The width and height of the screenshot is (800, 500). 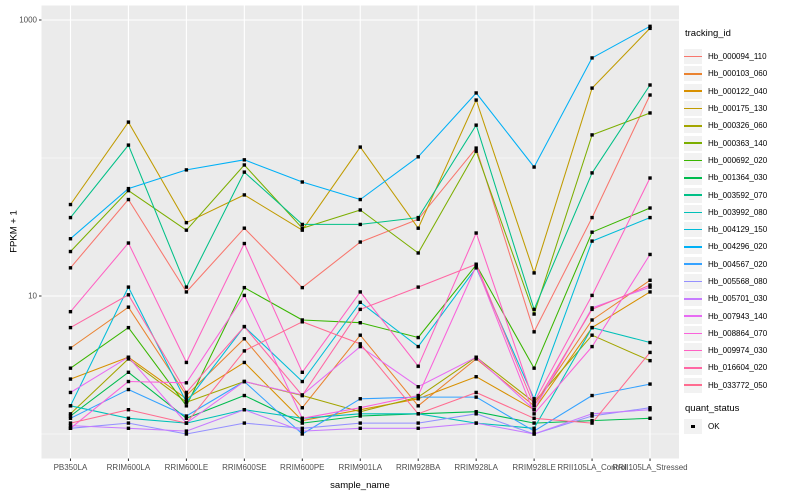 I want to click on legend-item: Hb_000363_140, so click(x=740, y=142).